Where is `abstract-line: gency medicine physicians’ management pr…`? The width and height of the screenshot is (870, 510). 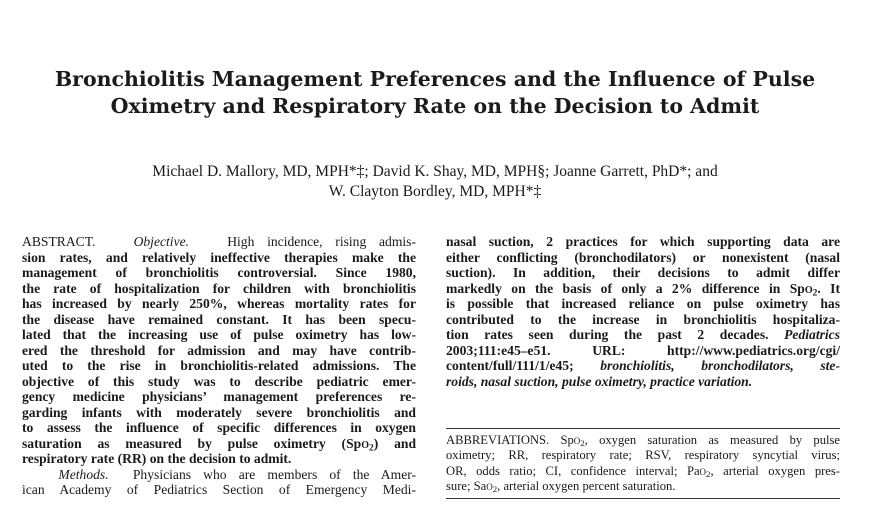
abstract-line: gency medicine physicians’ management pr… is located at coordinates (219, 396).